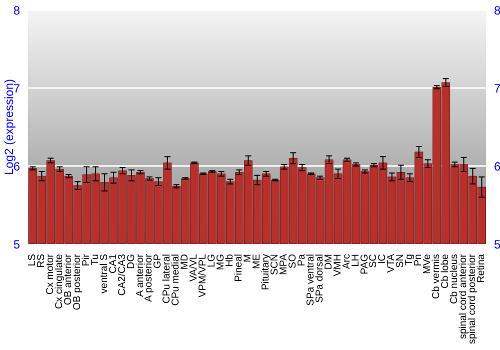 The height and width of the screenshot is (350, 500). What do you see at coordinates (356, 260) in the screenshot?
I see `x-tick-label: LH` at bounding box center [356, 260].